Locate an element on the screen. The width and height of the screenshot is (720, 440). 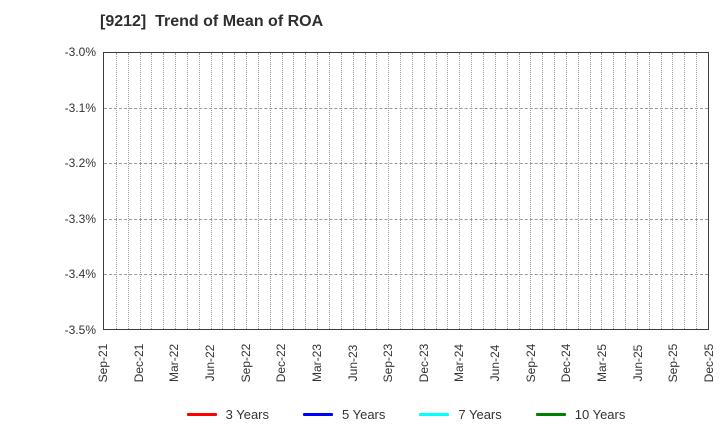
x-tick-label: Jun-25 is located at coordinates (637, 363).